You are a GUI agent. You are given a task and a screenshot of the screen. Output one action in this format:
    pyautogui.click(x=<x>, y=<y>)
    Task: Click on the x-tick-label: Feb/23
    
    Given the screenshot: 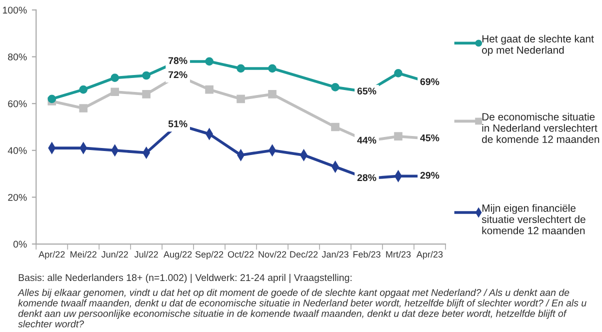 What is the action you would take?
    pyautogui.click(x=366, y=254)
    